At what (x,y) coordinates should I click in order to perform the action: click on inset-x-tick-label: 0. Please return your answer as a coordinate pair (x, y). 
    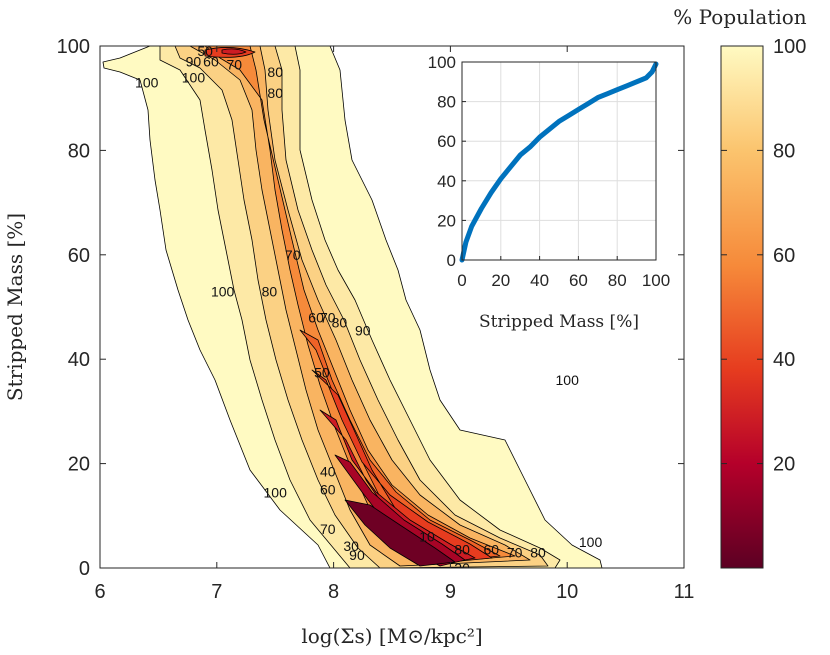
    Looking at the image, I should click on (461, 280).